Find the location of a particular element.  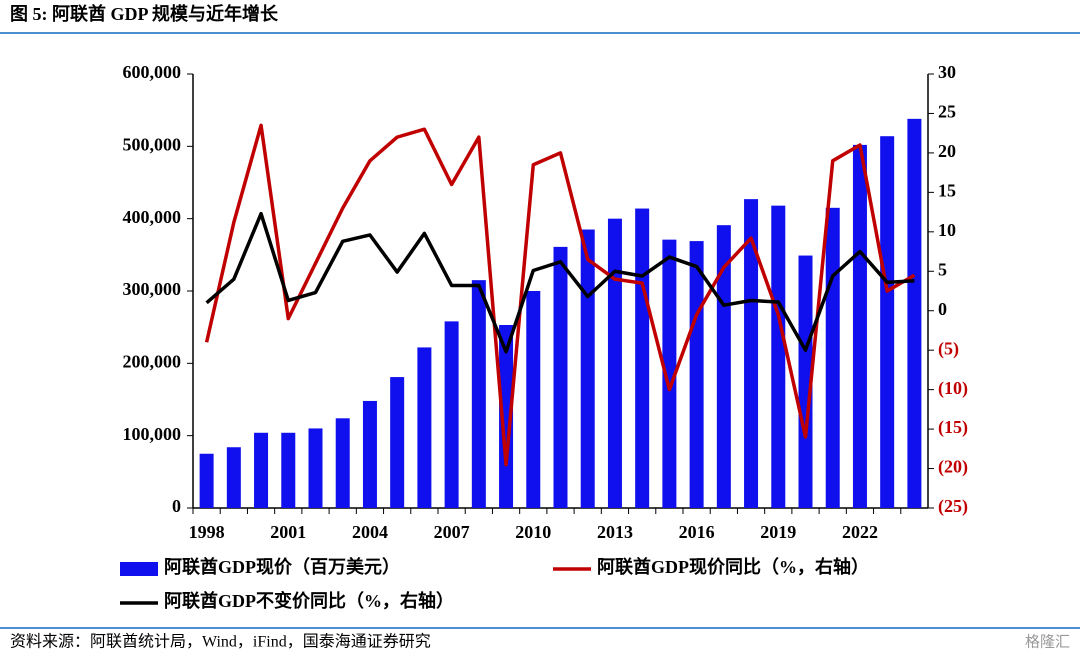

y2-tick-label: 20 is located at coordinates (947, 151).